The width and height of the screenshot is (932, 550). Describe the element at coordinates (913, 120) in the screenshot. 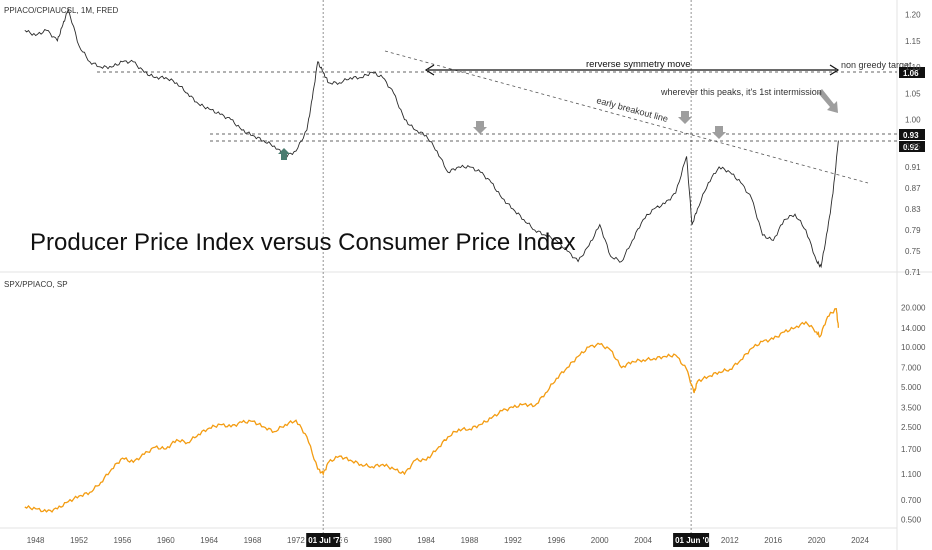

I see `upper-y-tick-label: 1.00` at that location.